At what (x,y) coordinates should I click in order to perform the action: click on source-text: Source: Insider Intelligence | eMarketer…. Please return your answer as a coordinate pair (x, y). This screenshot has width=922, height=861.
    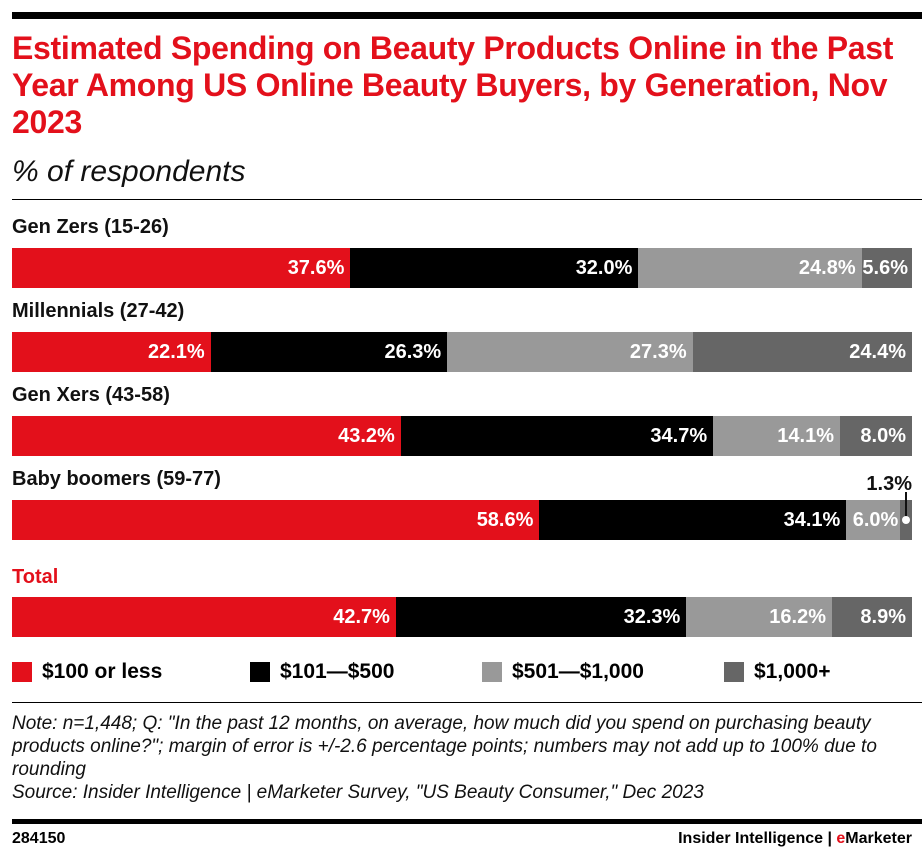
    Looking at the image, I should click on (358, 792).